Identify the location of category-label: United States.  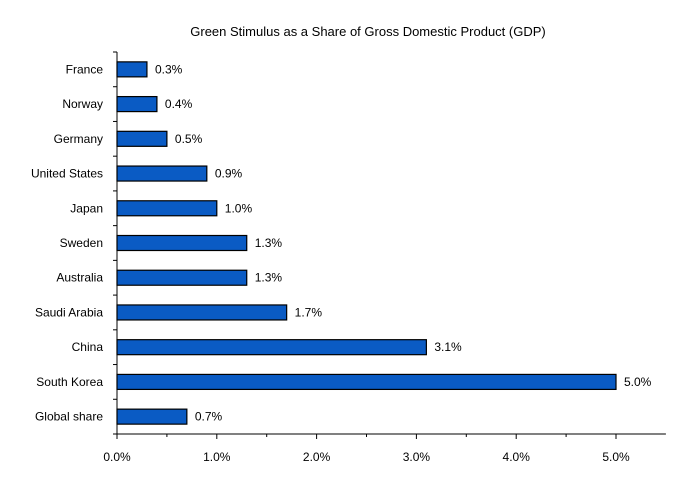
(67, 174).